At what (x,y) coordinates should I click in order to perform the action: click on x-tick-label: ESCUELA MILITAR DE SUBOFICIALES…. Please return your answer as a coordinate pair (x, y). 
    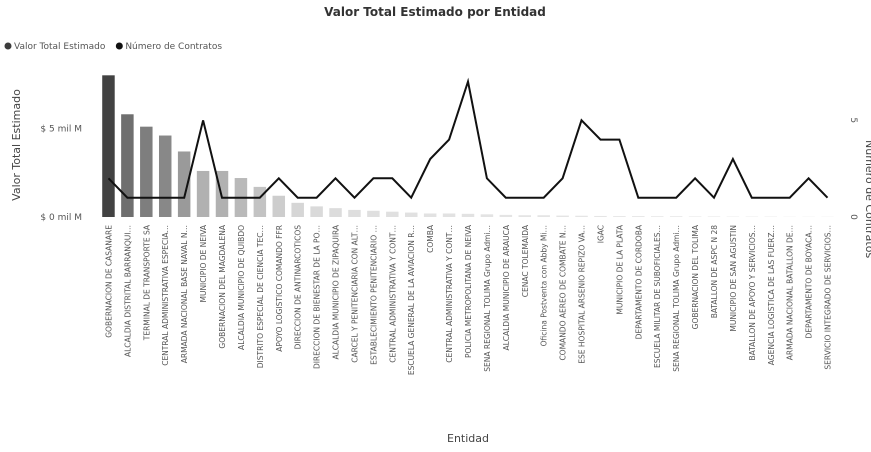
    Looking at the image, I should click on (657, 296).